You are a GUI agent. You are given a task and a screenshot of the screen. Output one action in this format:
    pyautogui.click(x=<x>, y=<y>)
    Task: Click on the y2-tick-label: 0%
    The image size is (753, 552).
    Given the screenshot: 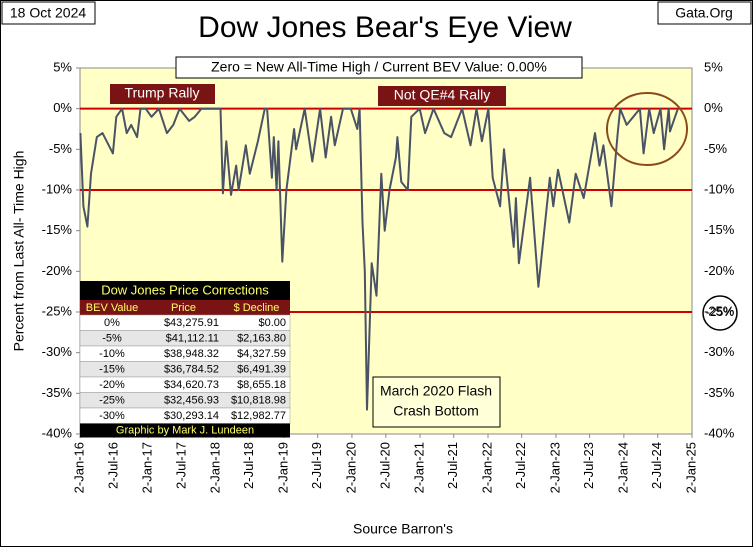 What is the action you would take?
    pyautogui.click(x=713, y=107)
    